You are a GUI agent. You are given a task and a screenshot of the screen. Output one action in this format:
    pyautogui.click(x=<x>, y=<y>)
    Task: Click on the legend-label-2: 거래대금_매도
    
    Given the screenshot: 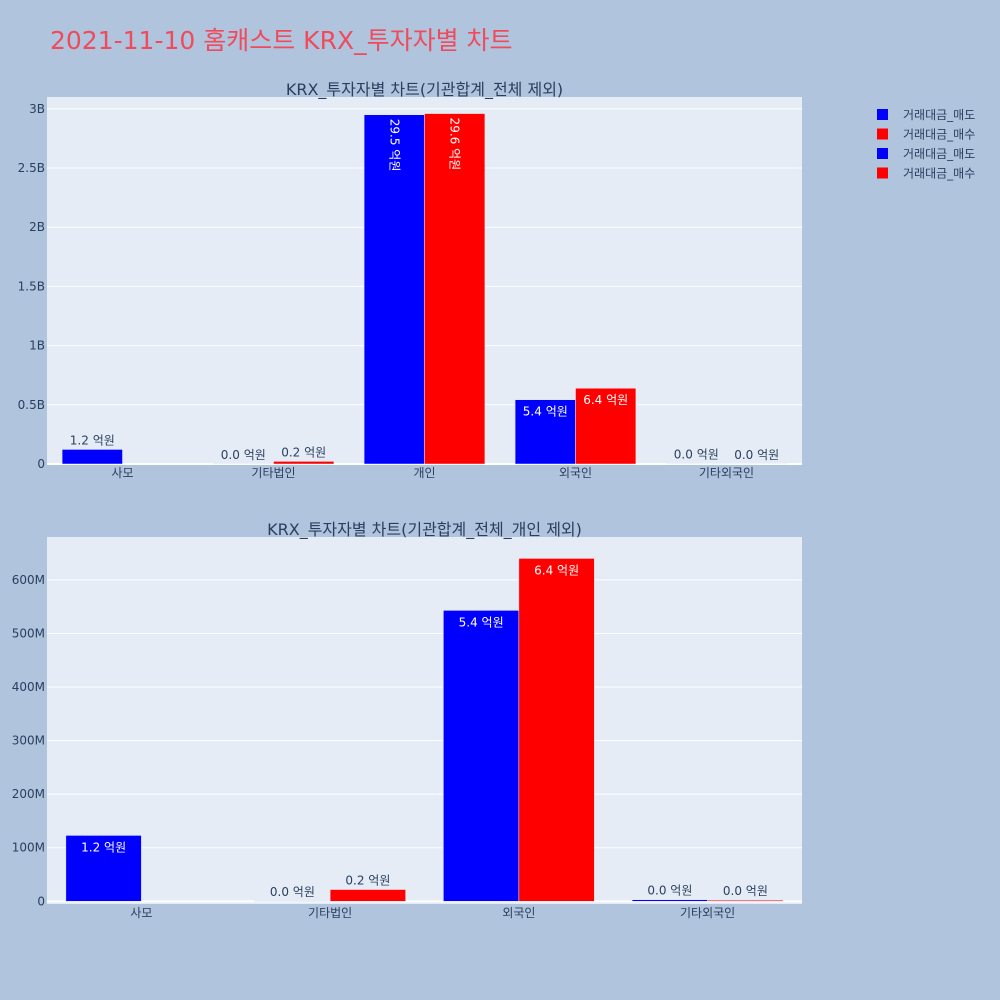 What is the action you would take?
    pyautogui.click(x=939, y=154)
    